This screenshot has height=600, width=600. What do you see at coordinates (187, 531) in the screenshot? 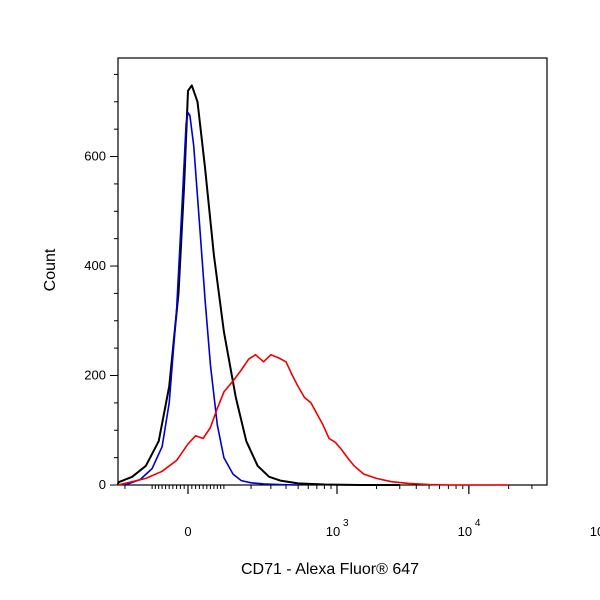
I see `x-tick-label: 0` at bounding box center [187, 531].